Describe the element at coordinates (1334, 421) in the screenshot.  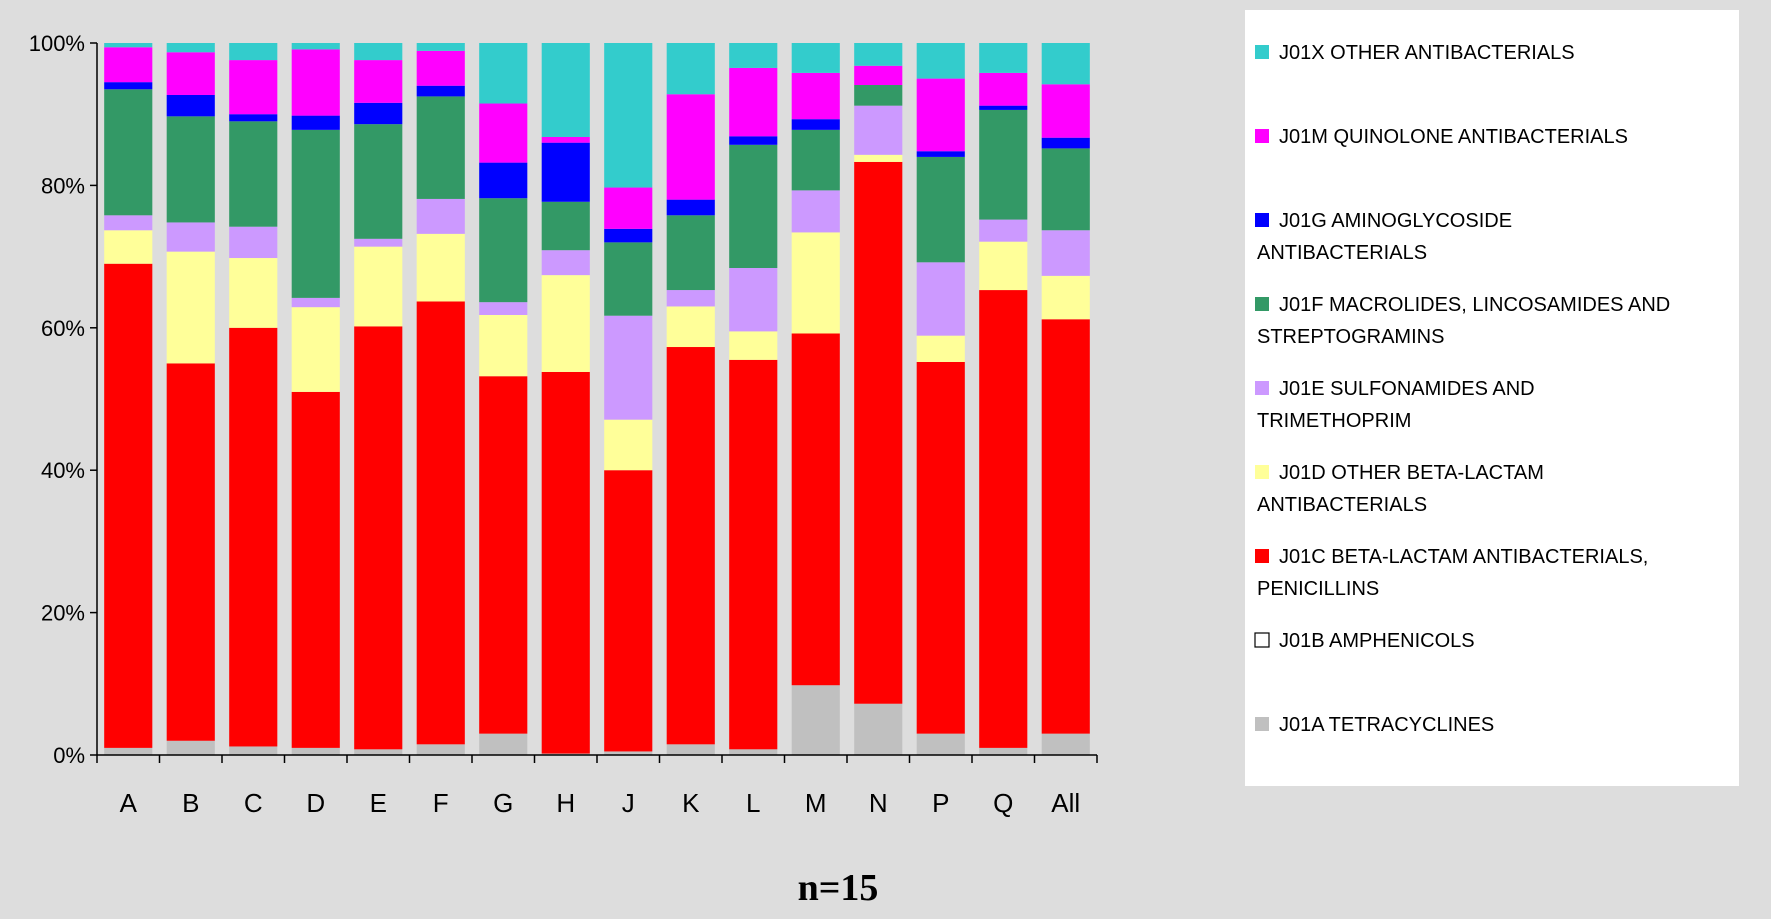
I see `legend-label: TRIMETHOPRIM` at that location.